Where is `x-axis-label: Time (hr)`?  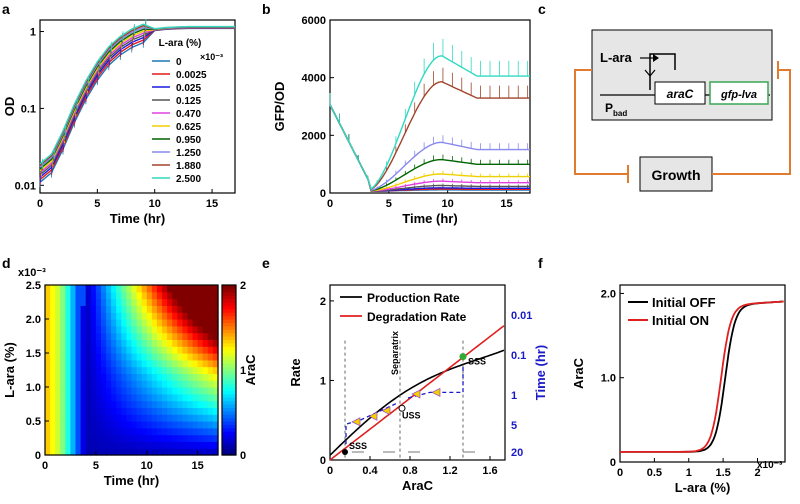
x-axis-label: Time (hr) is located at coordinates (131, 480).